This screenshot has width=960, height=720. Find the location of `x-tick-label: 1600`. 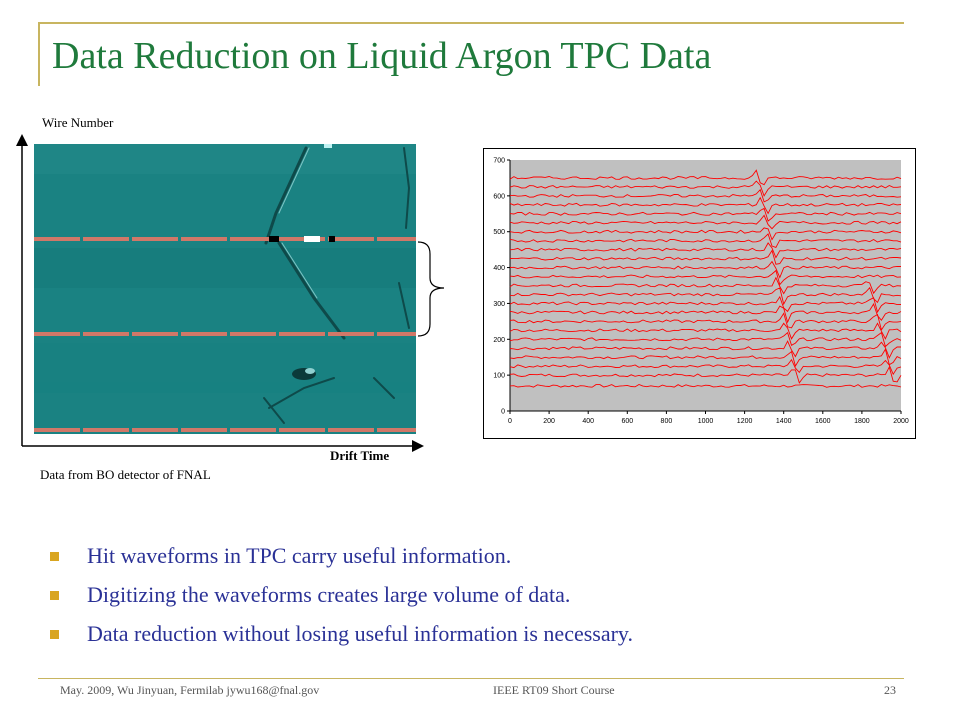

x-tick-label: 1600 is located at coordinates (823, 421).